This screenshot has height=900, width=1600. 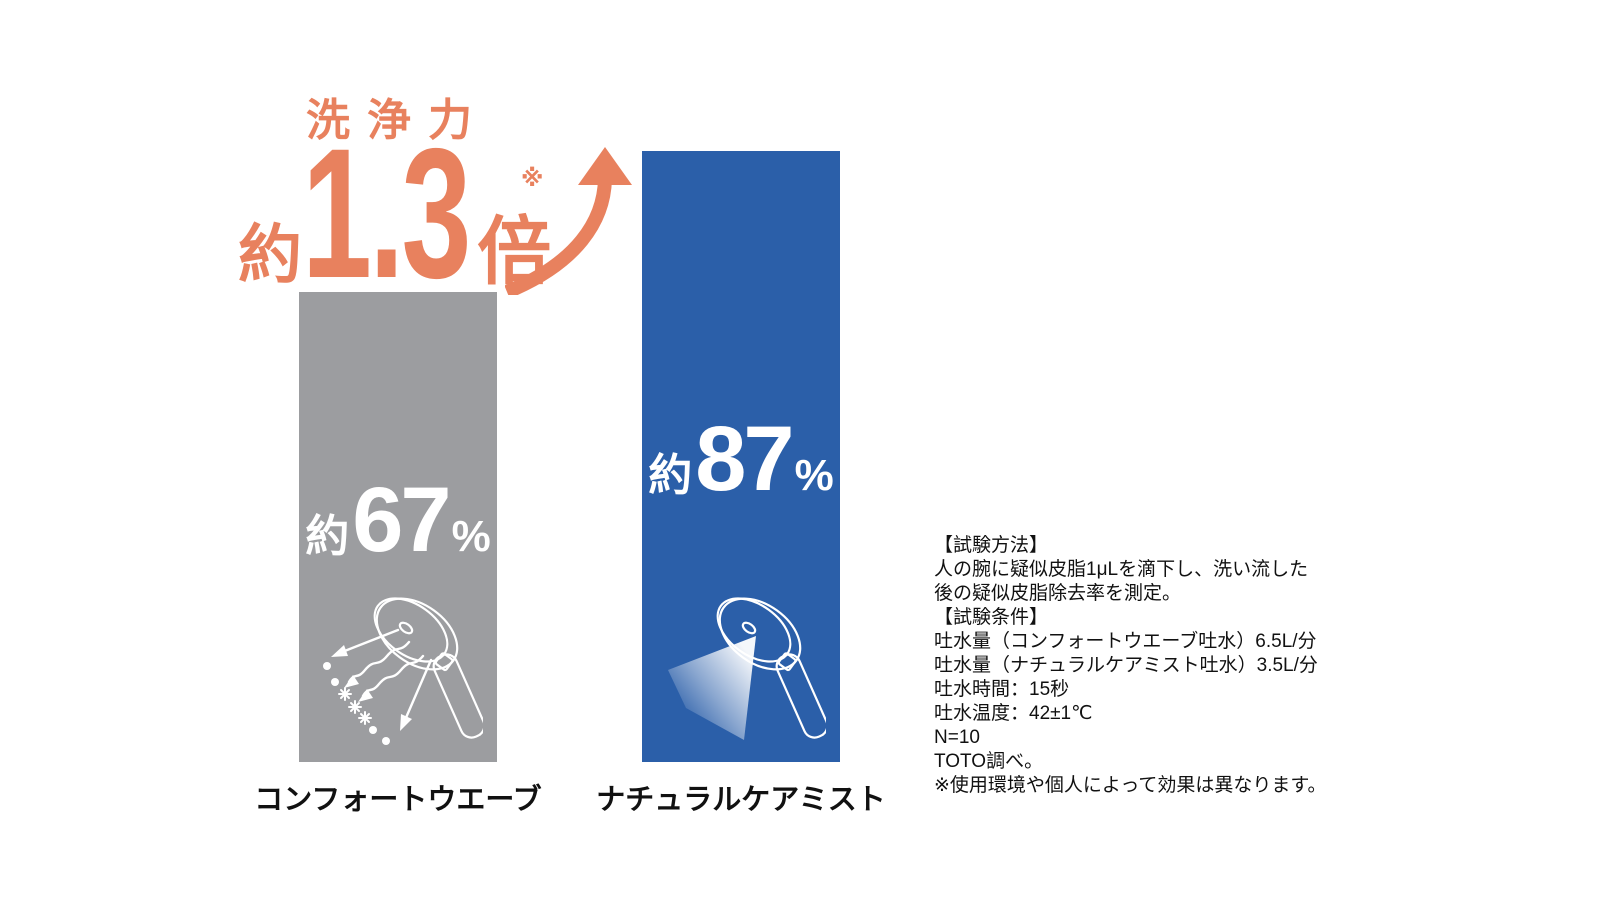 I want to click on shower-head-mist-spray-icon, so click(x=747, y=668).